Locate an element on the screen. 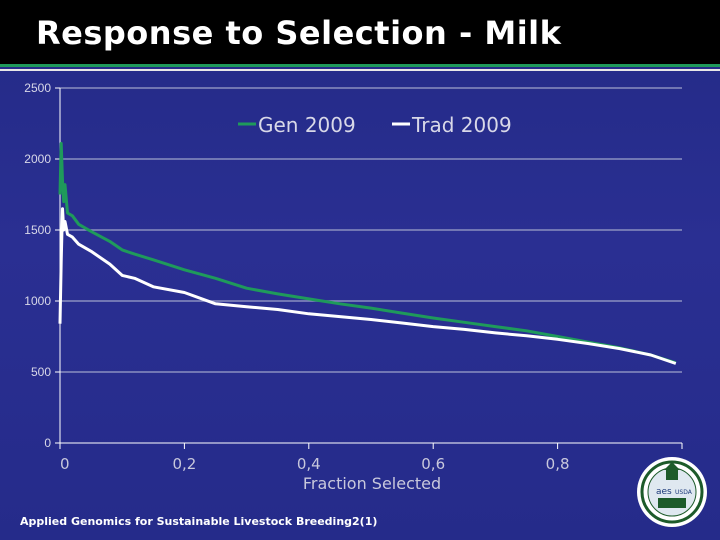  x-tick-label: 0 is located at coordinates (65, 464).